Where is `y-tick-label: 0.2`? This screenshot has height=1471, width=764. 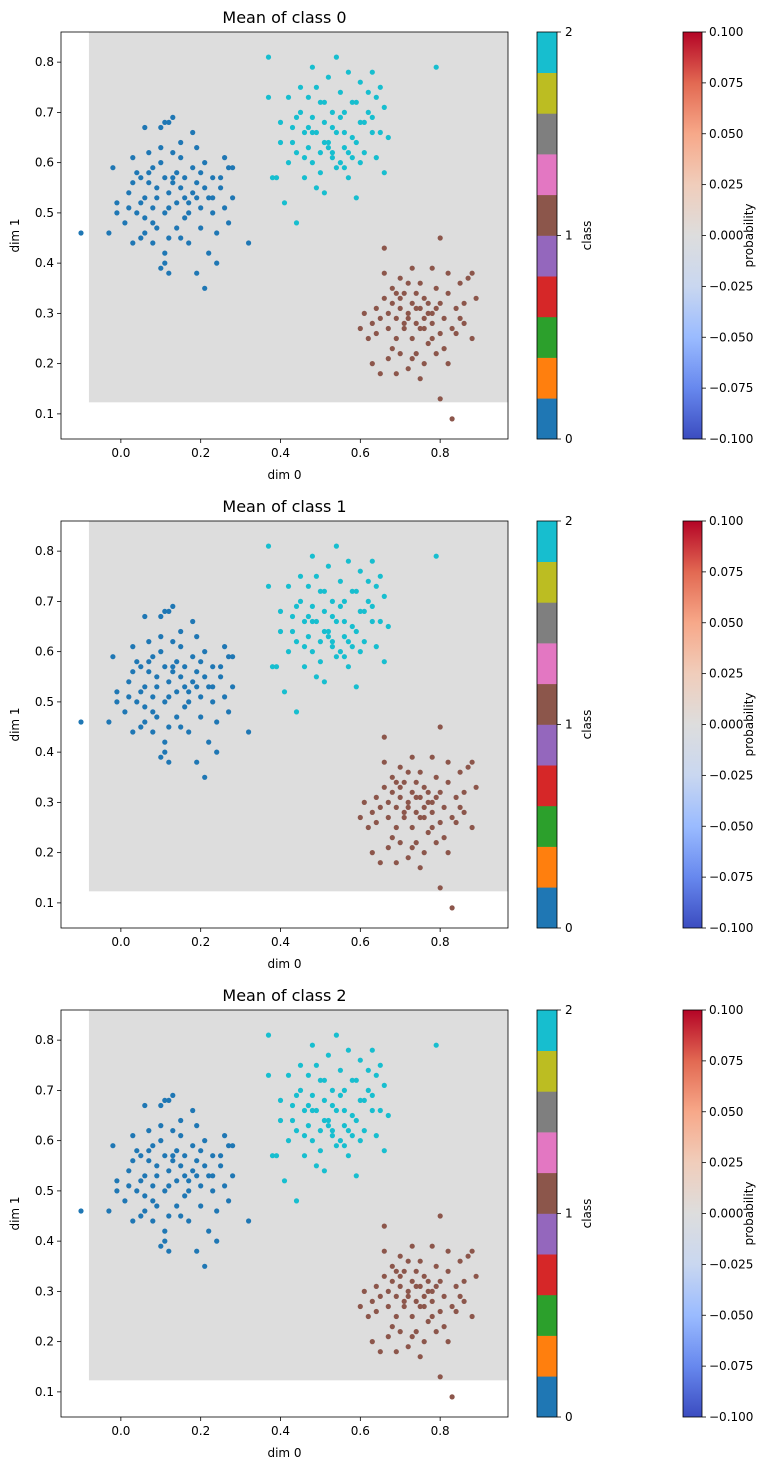 y-tick-label: 0.2 is located at coordinates (44, 853).